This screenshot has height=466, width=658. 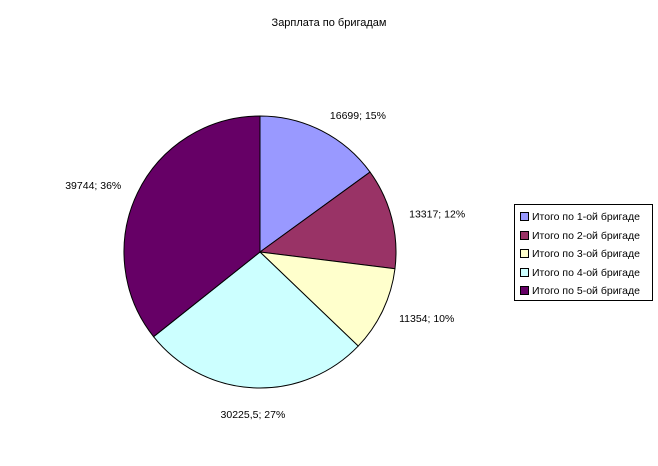 I want to click on legend-label: Итого по 3-ой бригаде, so click(x=586, y=254).